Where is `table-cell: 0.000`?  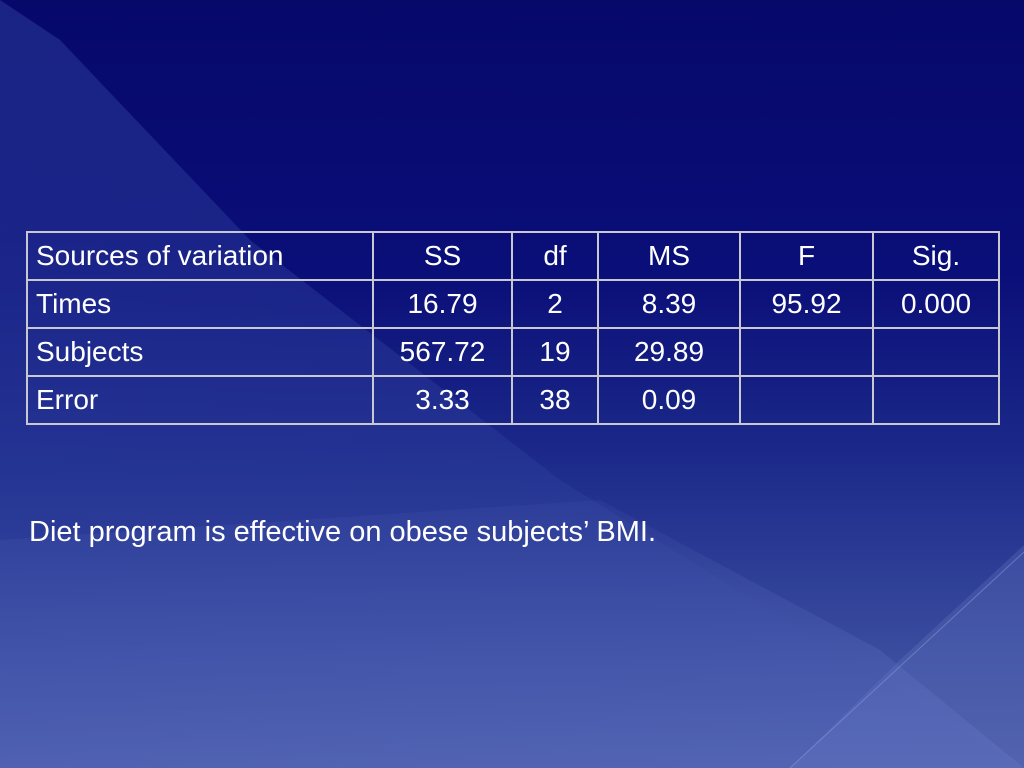 table-cell: 0.000 is located at coordinates (936, 304).